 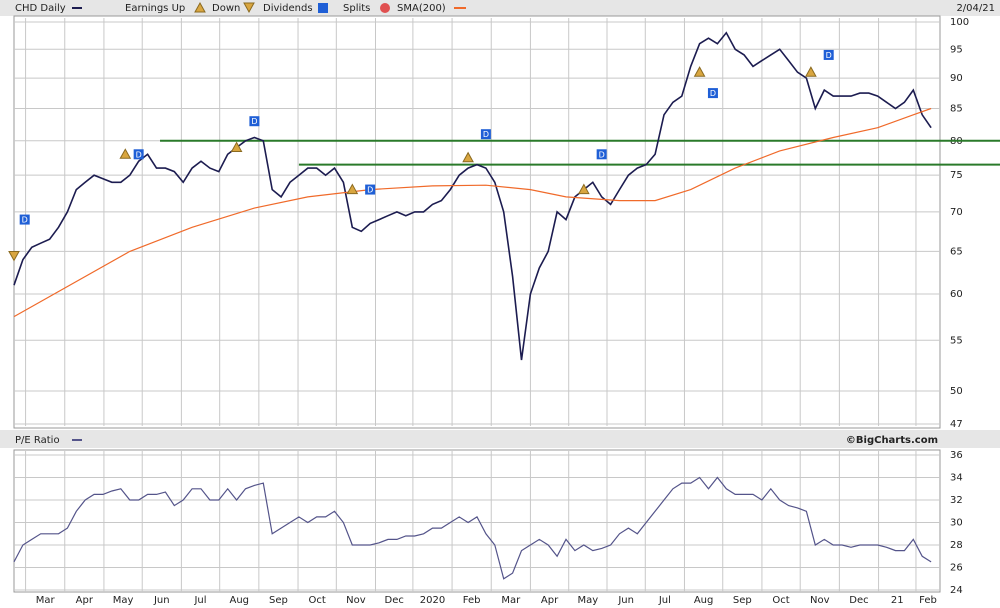 What do you see at coordinates (975, 8) in the screenshot?
I see `date-label: 2/04/21` at bounding box center [975, 8].